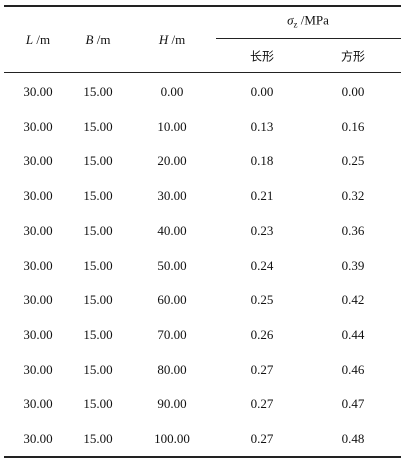 The image size is (403, 461). What do you see at coordinates (89, 39) in the screenshot?
I see `header-symbol: B` at bounding box center [89, 39].